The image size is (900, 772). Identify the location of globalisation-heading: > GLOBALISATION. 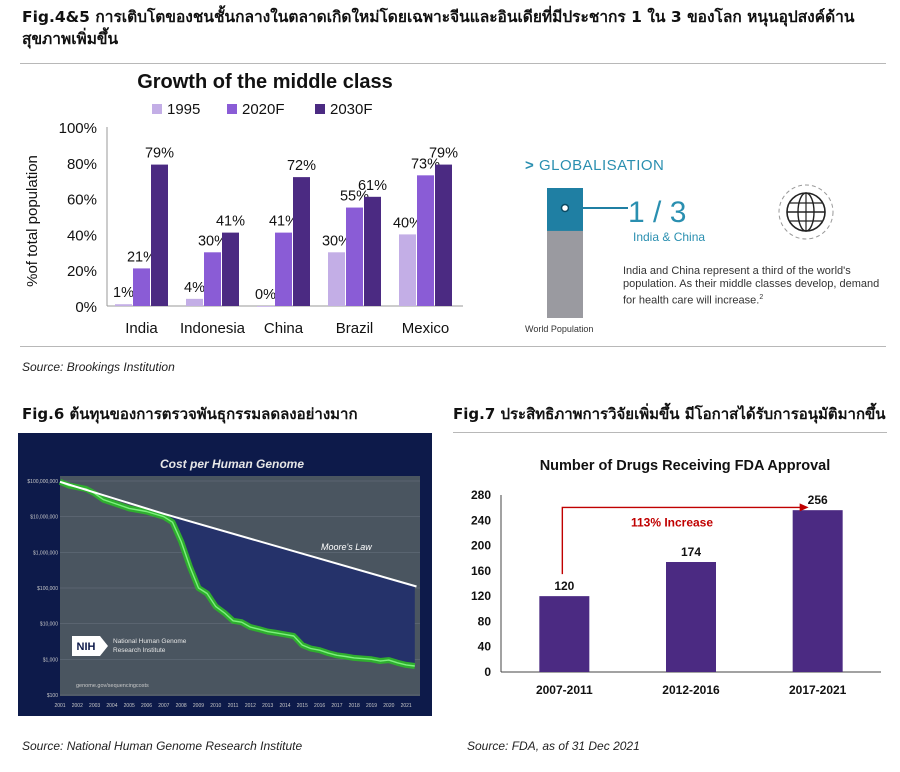
(594, 165).